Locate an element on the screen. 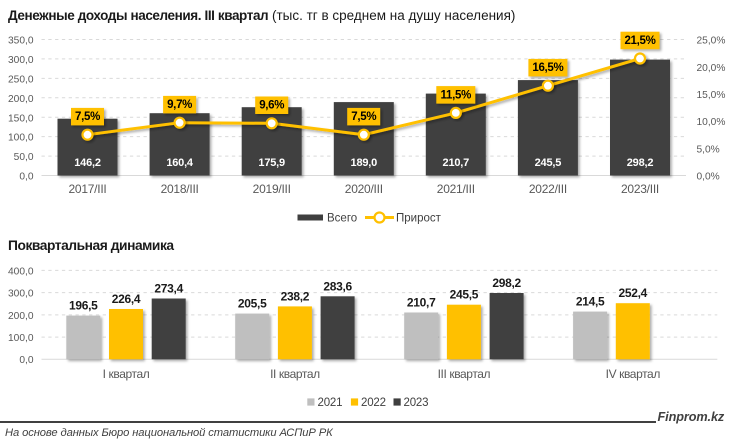  svg-text: IV квартал is located at coordinates (633, 374).